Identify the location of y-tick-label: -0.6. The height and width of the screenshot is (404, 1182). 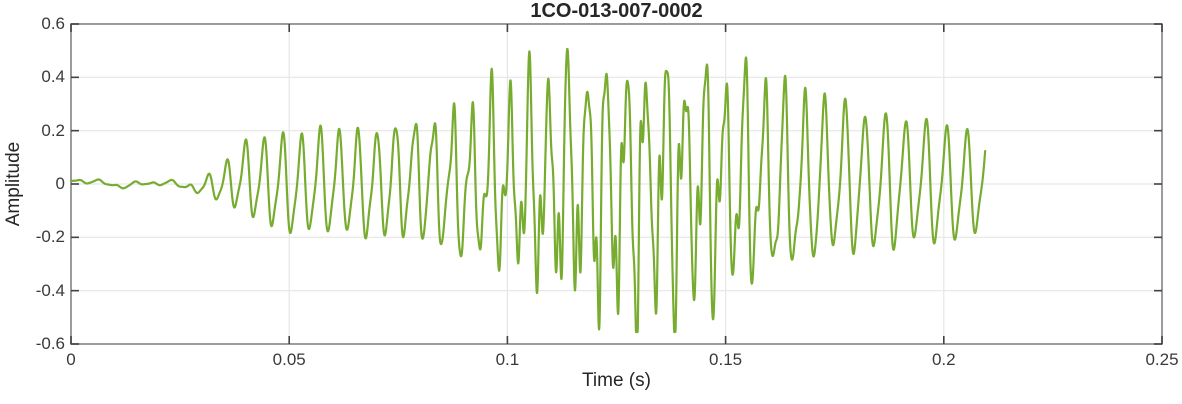
(50, 343).